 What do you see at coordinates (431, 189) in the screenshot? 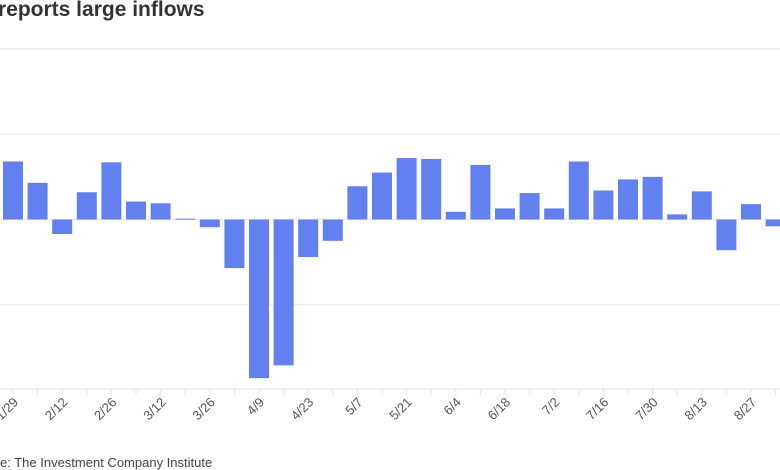
I see `bar-5/28` at bounding box center [431, 189].